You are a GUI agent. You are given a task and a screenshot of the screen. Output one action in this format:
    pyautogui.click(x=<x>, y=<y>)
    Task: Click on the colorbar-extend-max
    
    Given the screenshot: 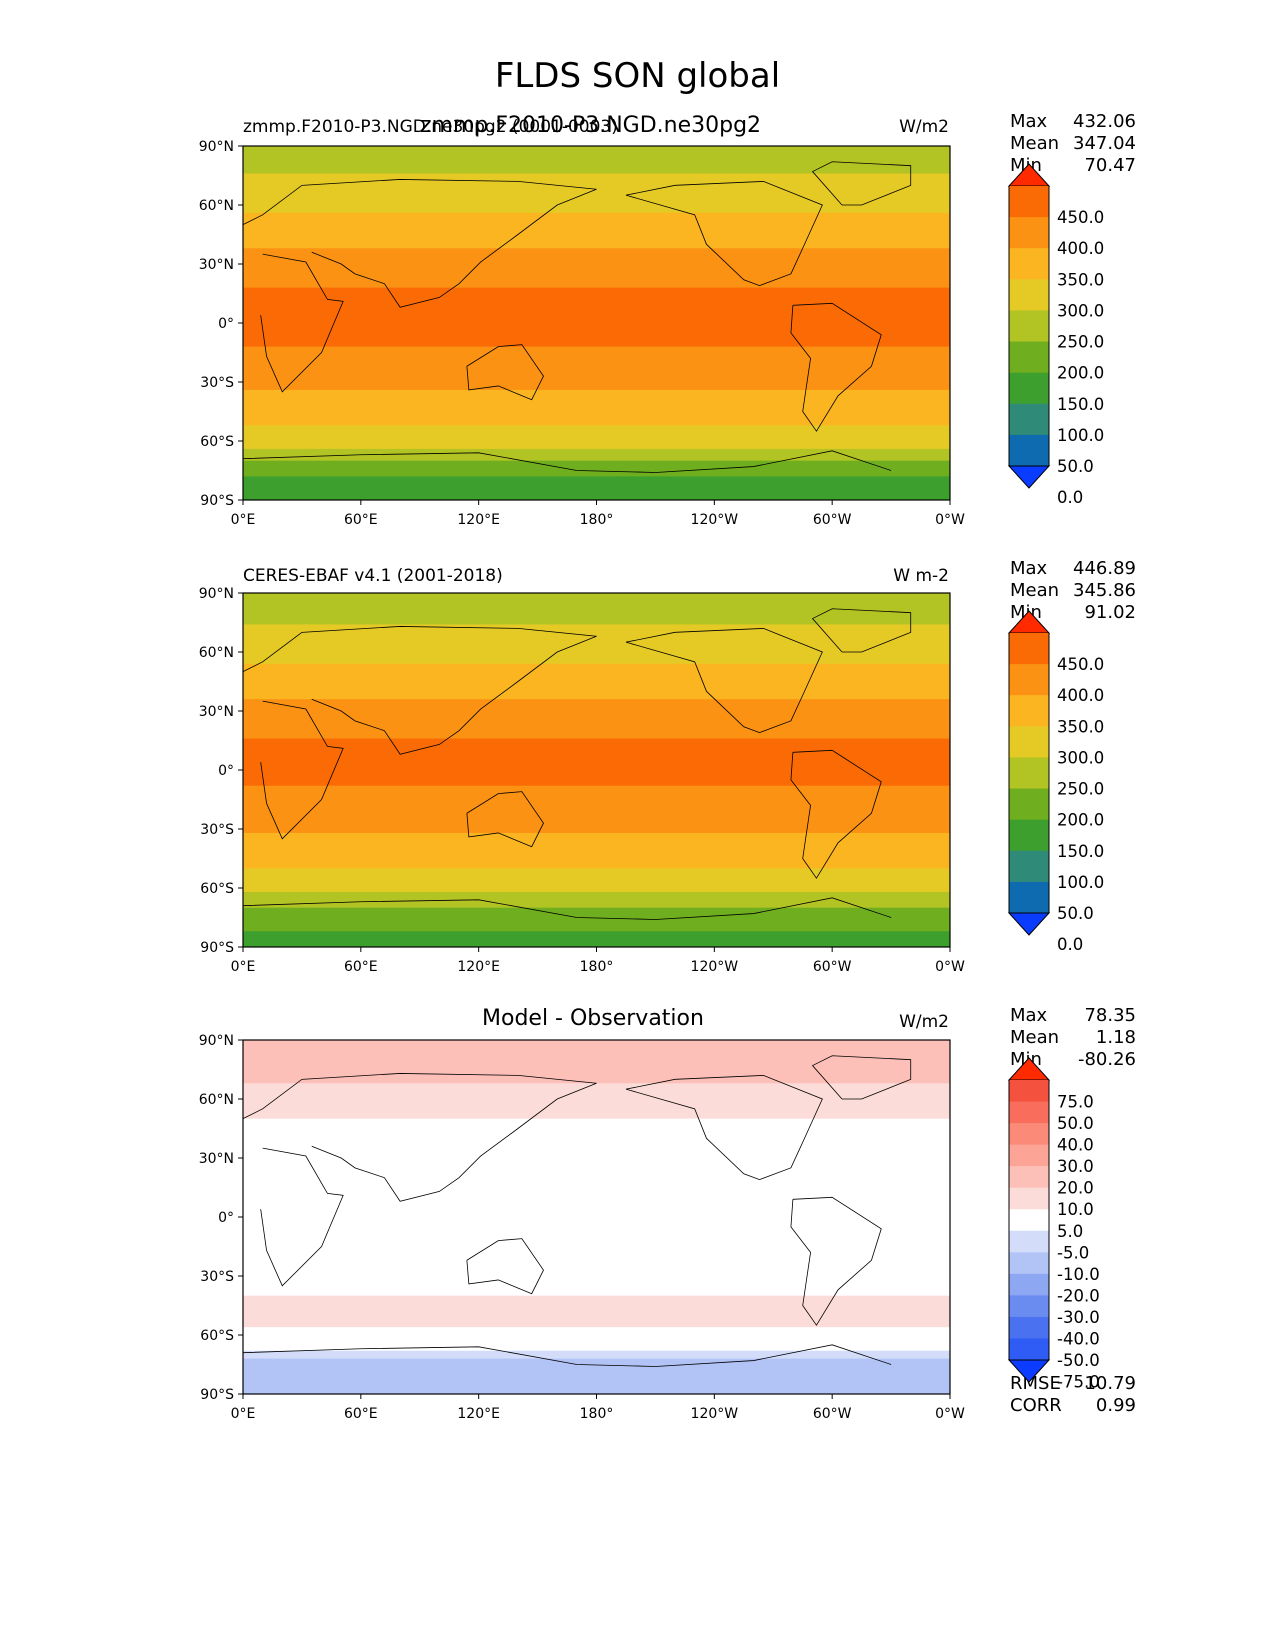 What is the action you would take?
    pyautogui.click(x=1029, y=175)
    